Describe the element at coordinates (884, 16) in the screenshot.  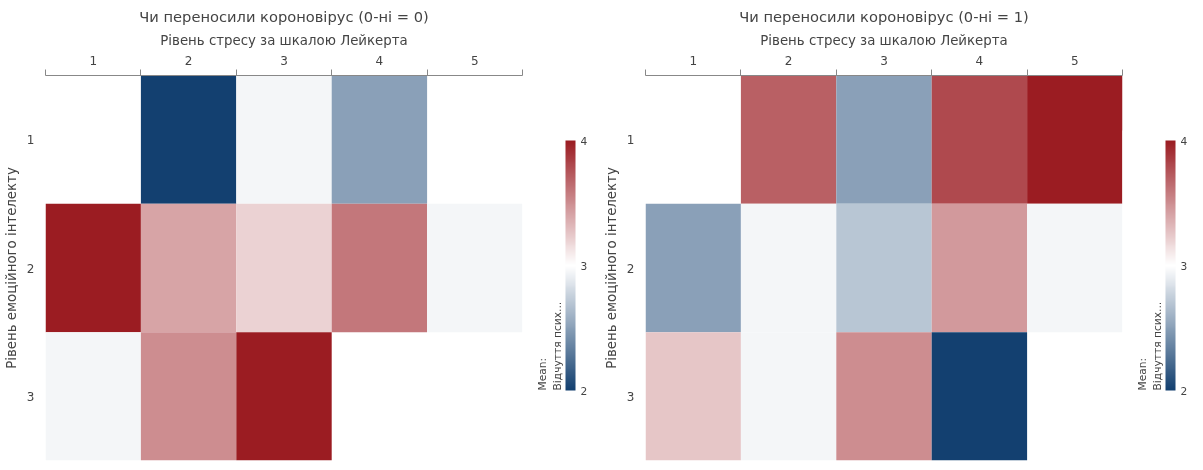
I see `chart-title: Чи переносили короновірус (0-ні = 1)` at that location.